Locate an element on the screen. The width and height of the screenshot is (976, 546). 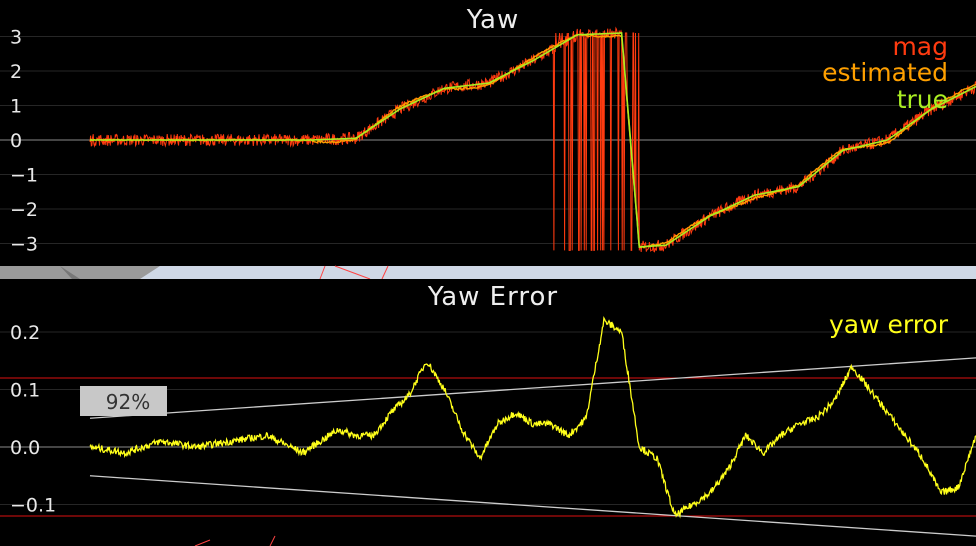
yaw-y-tick-label: 2 is located at coordinates (16, 72).